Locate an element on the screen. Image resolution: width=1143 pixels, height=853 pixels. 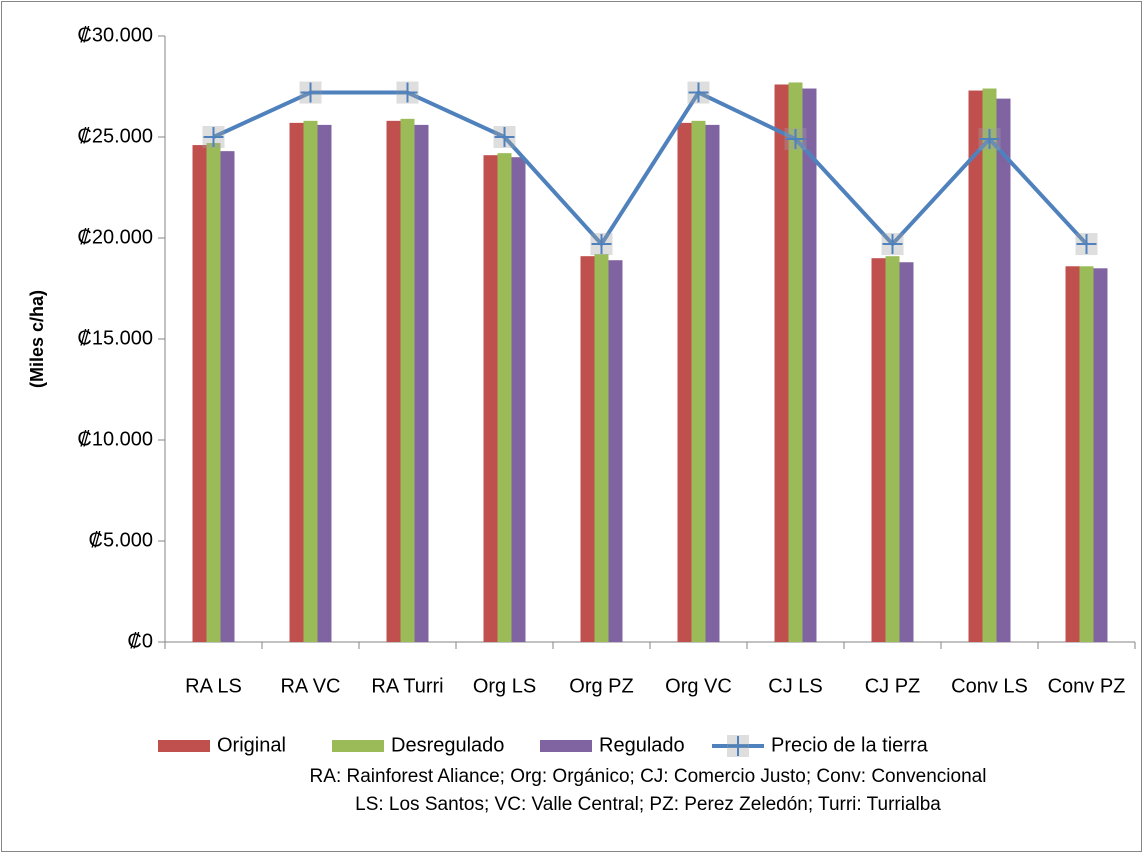
y-tick-label: ₡0 is located at coordinates (140, 641).